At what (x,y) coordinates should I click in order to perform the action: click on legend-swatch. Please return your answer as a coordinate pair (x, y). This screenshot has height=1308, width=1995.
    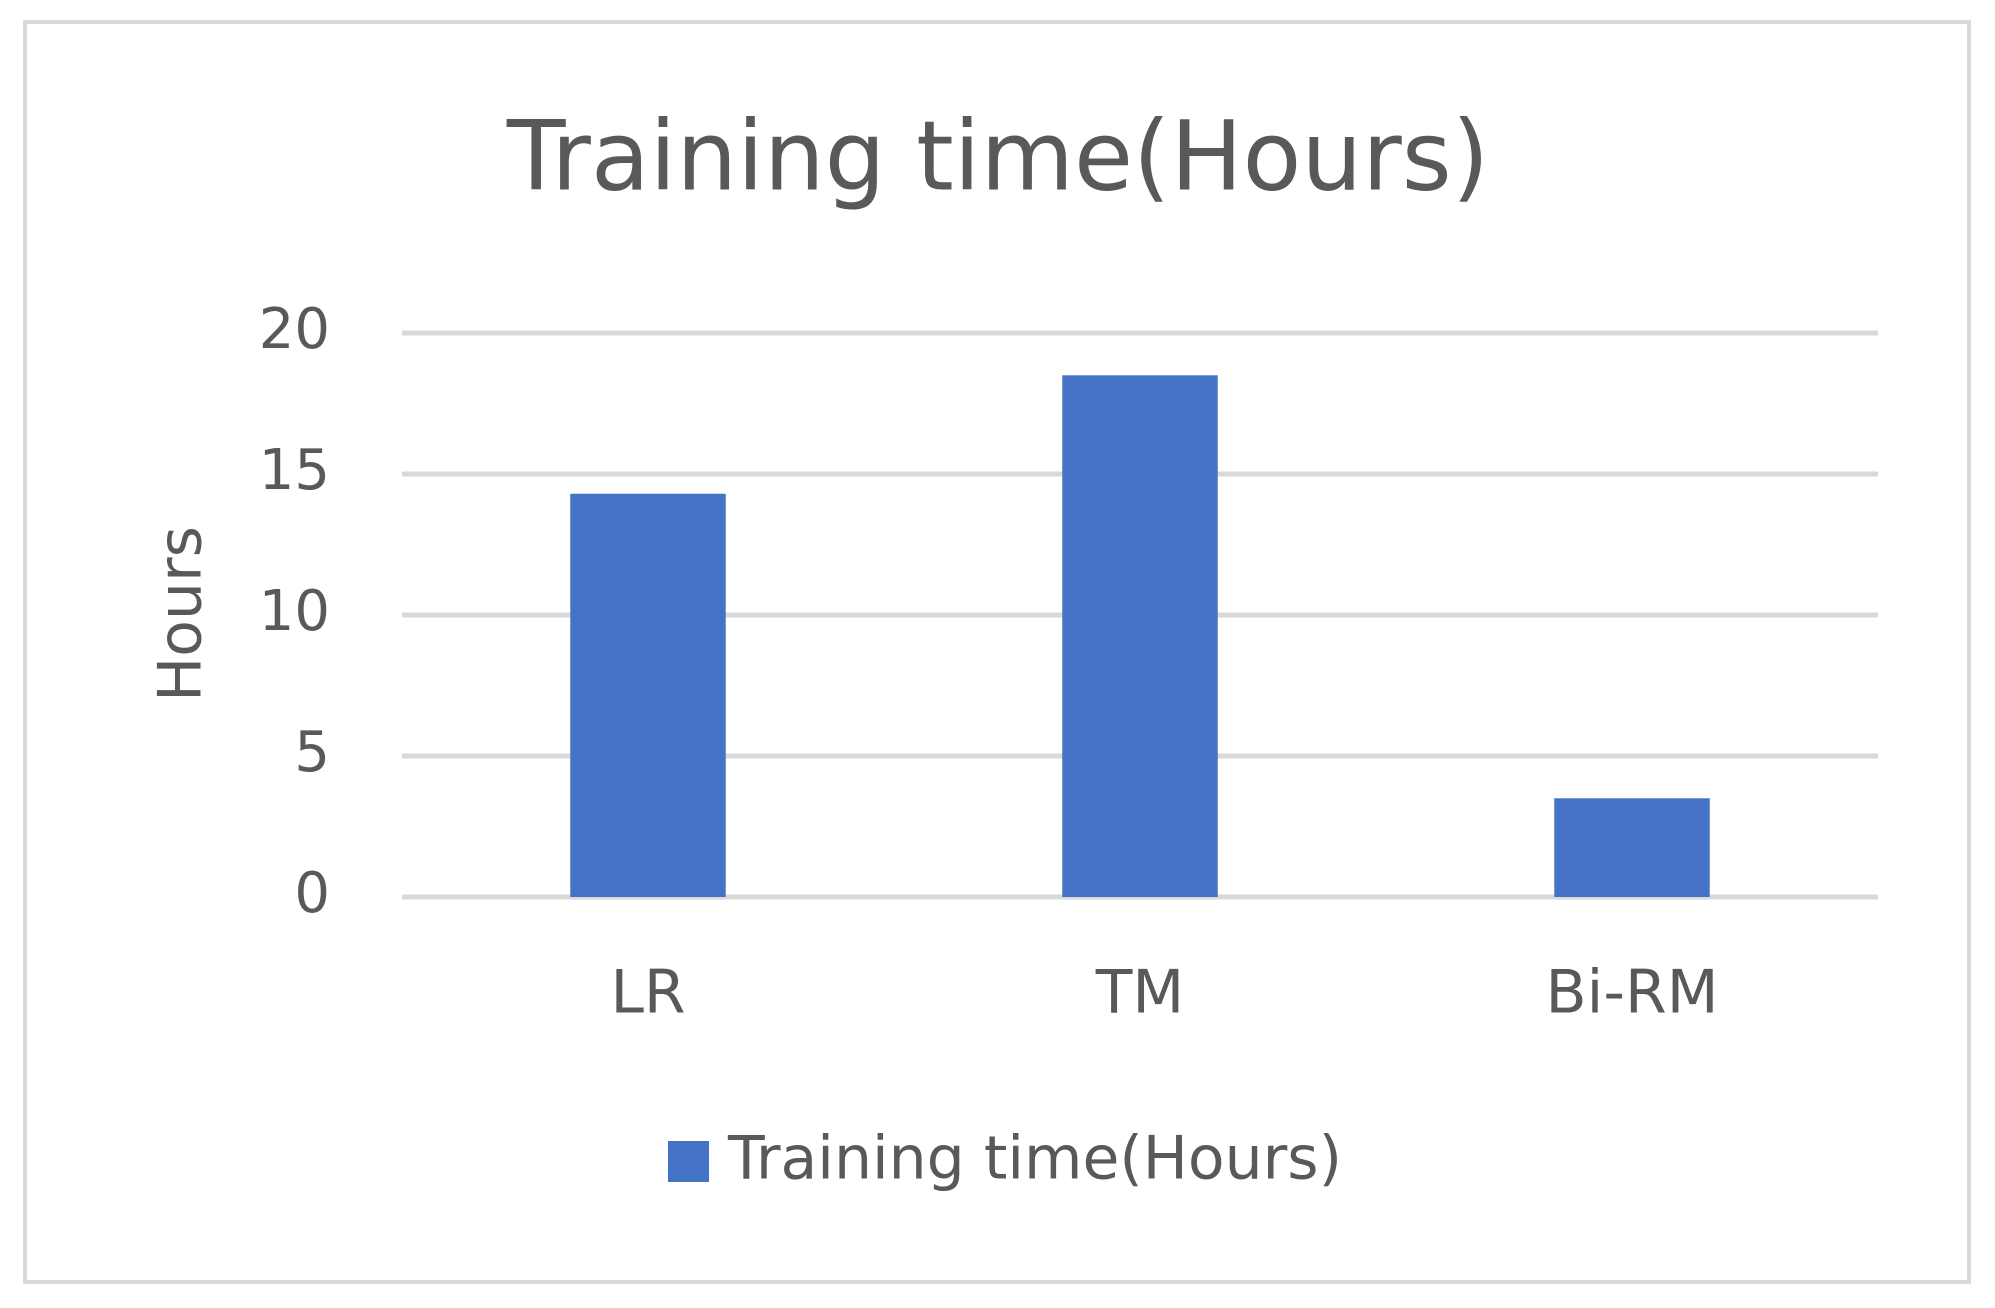
    Looking at the image, I should click on (688, 1161).